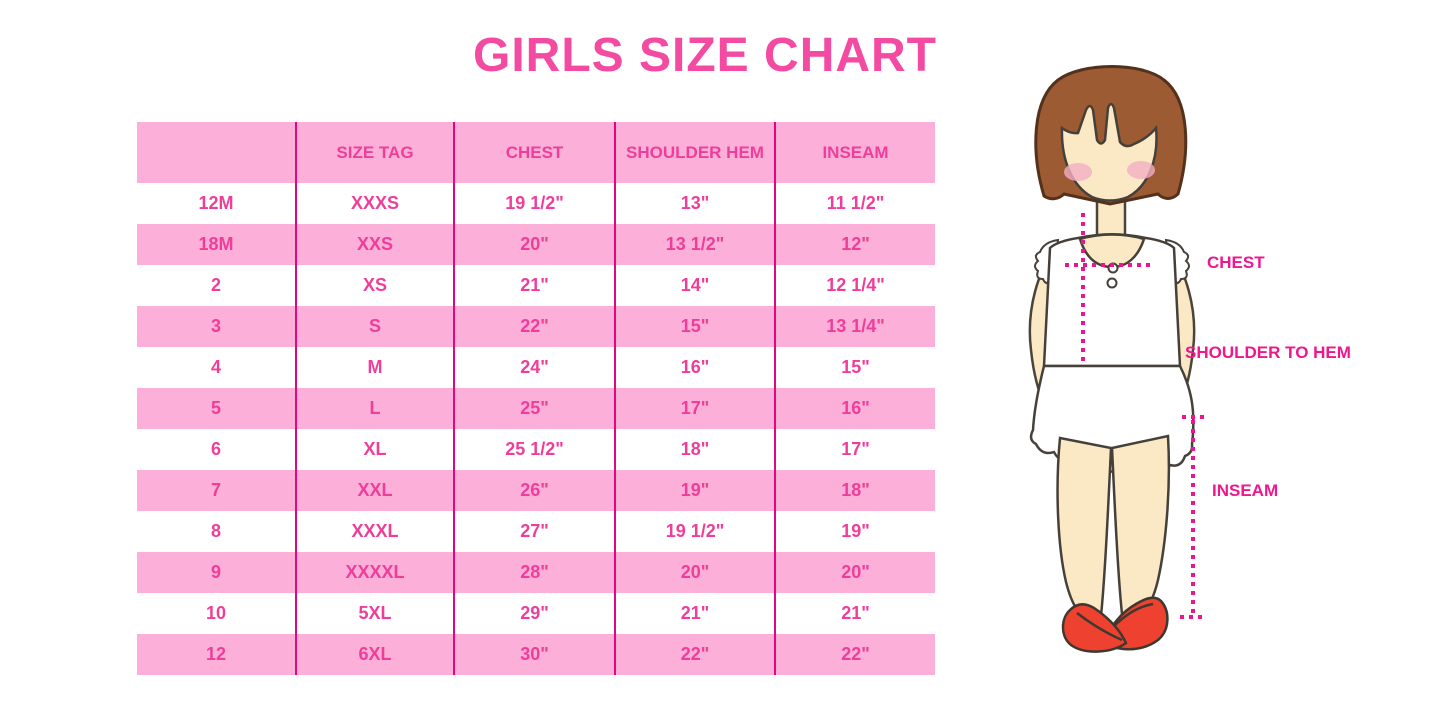 This screenshot has height=723, width=1445. I want to click on table-row: 18M XXS 20" 13 1/2" 12", so click(536, 244).